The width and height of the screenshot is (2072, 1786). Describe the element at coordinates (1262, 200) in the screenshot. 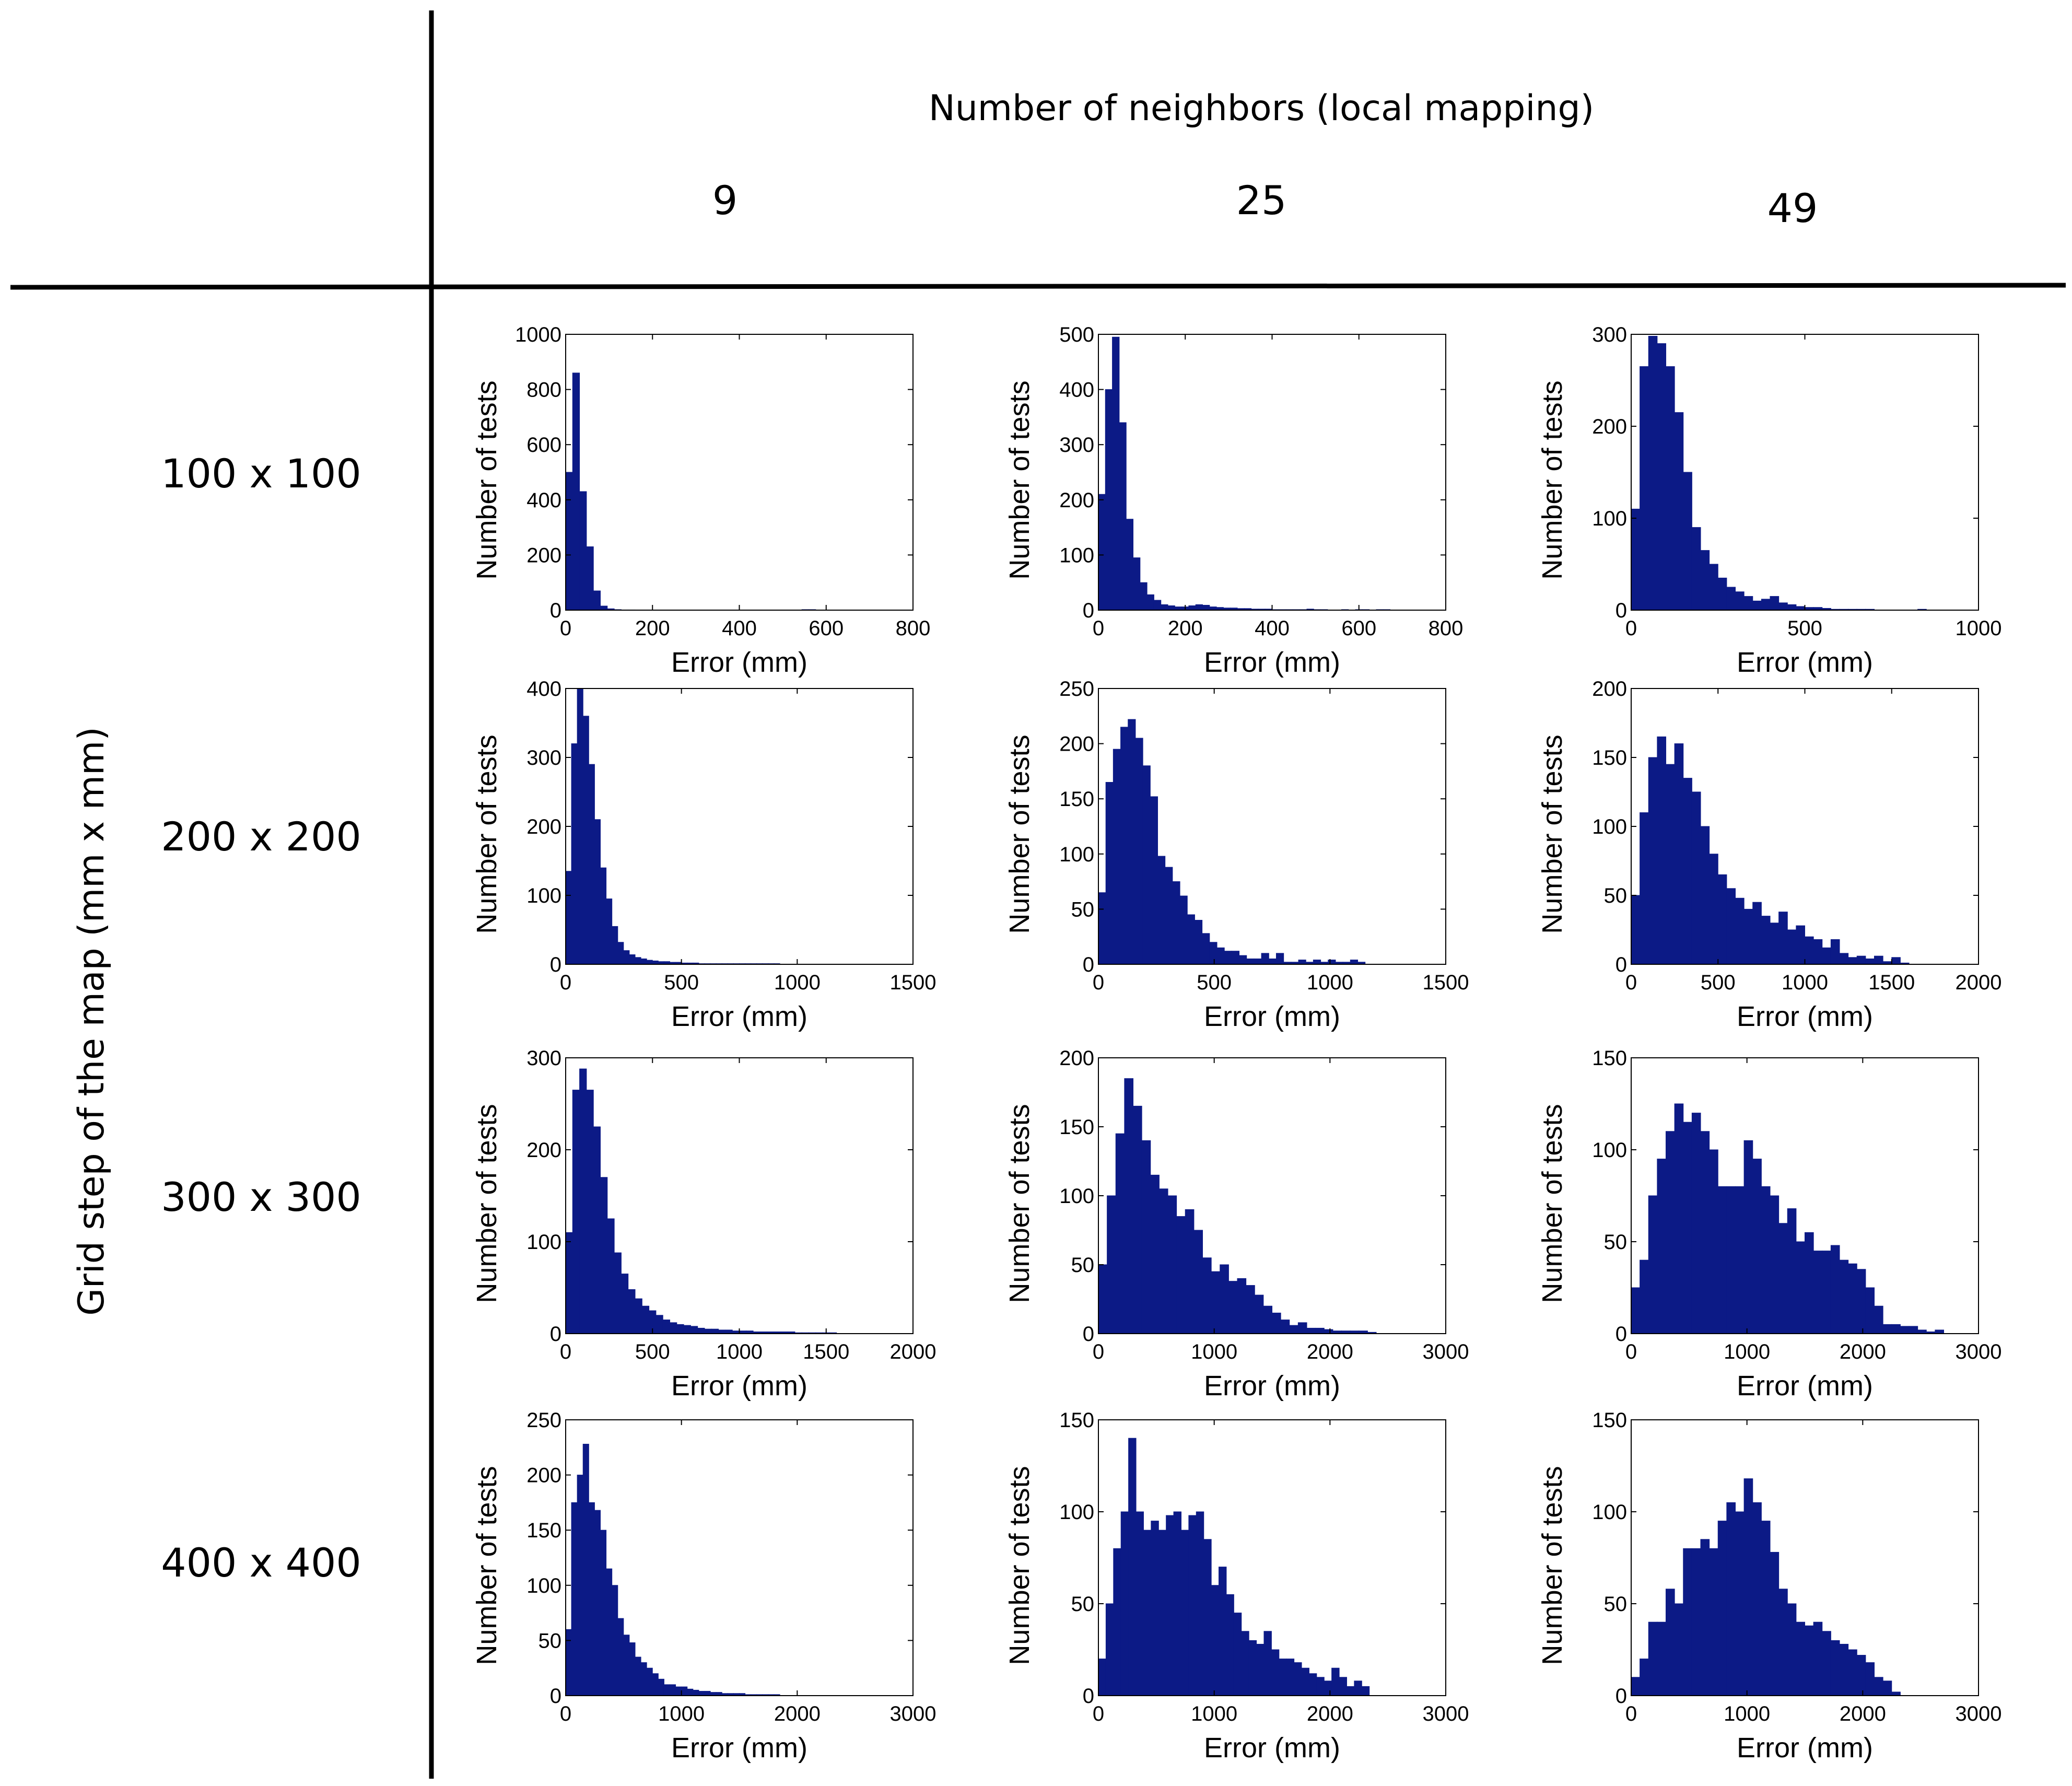

I see `column-header-25: 25` at that location.